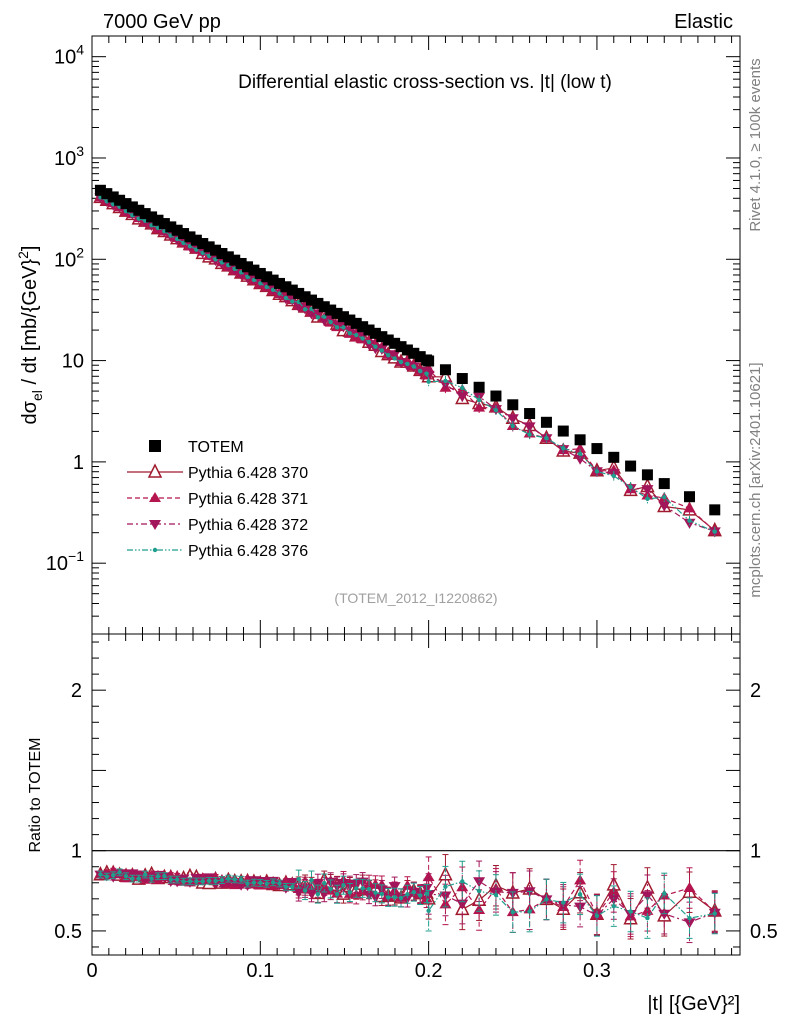 This screenshot has height=1029, width=786. Describe the element at coordinates (248, 525) in the screenshot. I see `legend-label: Pythia 6.428 372` at that location.